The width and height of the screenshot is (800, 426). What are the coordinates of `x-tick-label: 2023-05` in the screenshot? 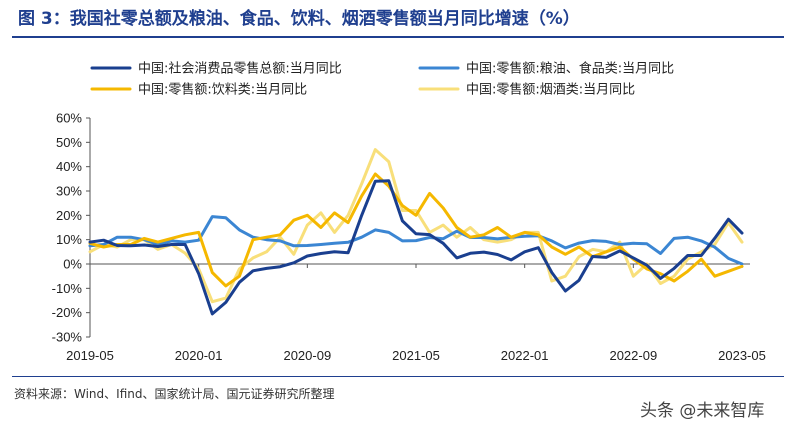 It's located at (742, 355).